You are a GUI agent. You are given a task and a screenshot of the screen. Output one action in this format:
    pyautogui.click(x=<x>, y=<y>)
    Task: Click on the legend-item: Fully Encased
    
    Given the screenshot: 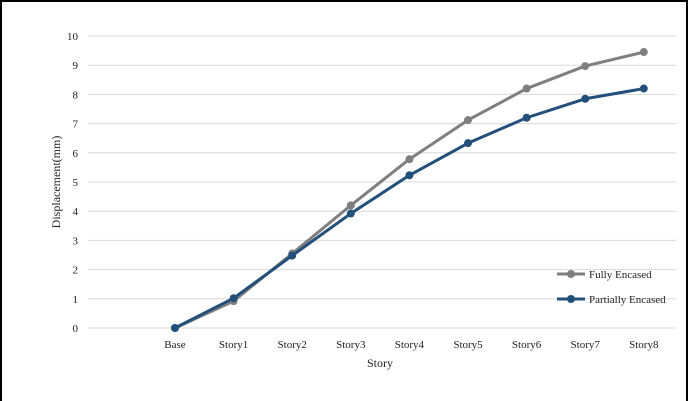 What is the action you would take?
    pyautogui.click(x=604, y=275)
    